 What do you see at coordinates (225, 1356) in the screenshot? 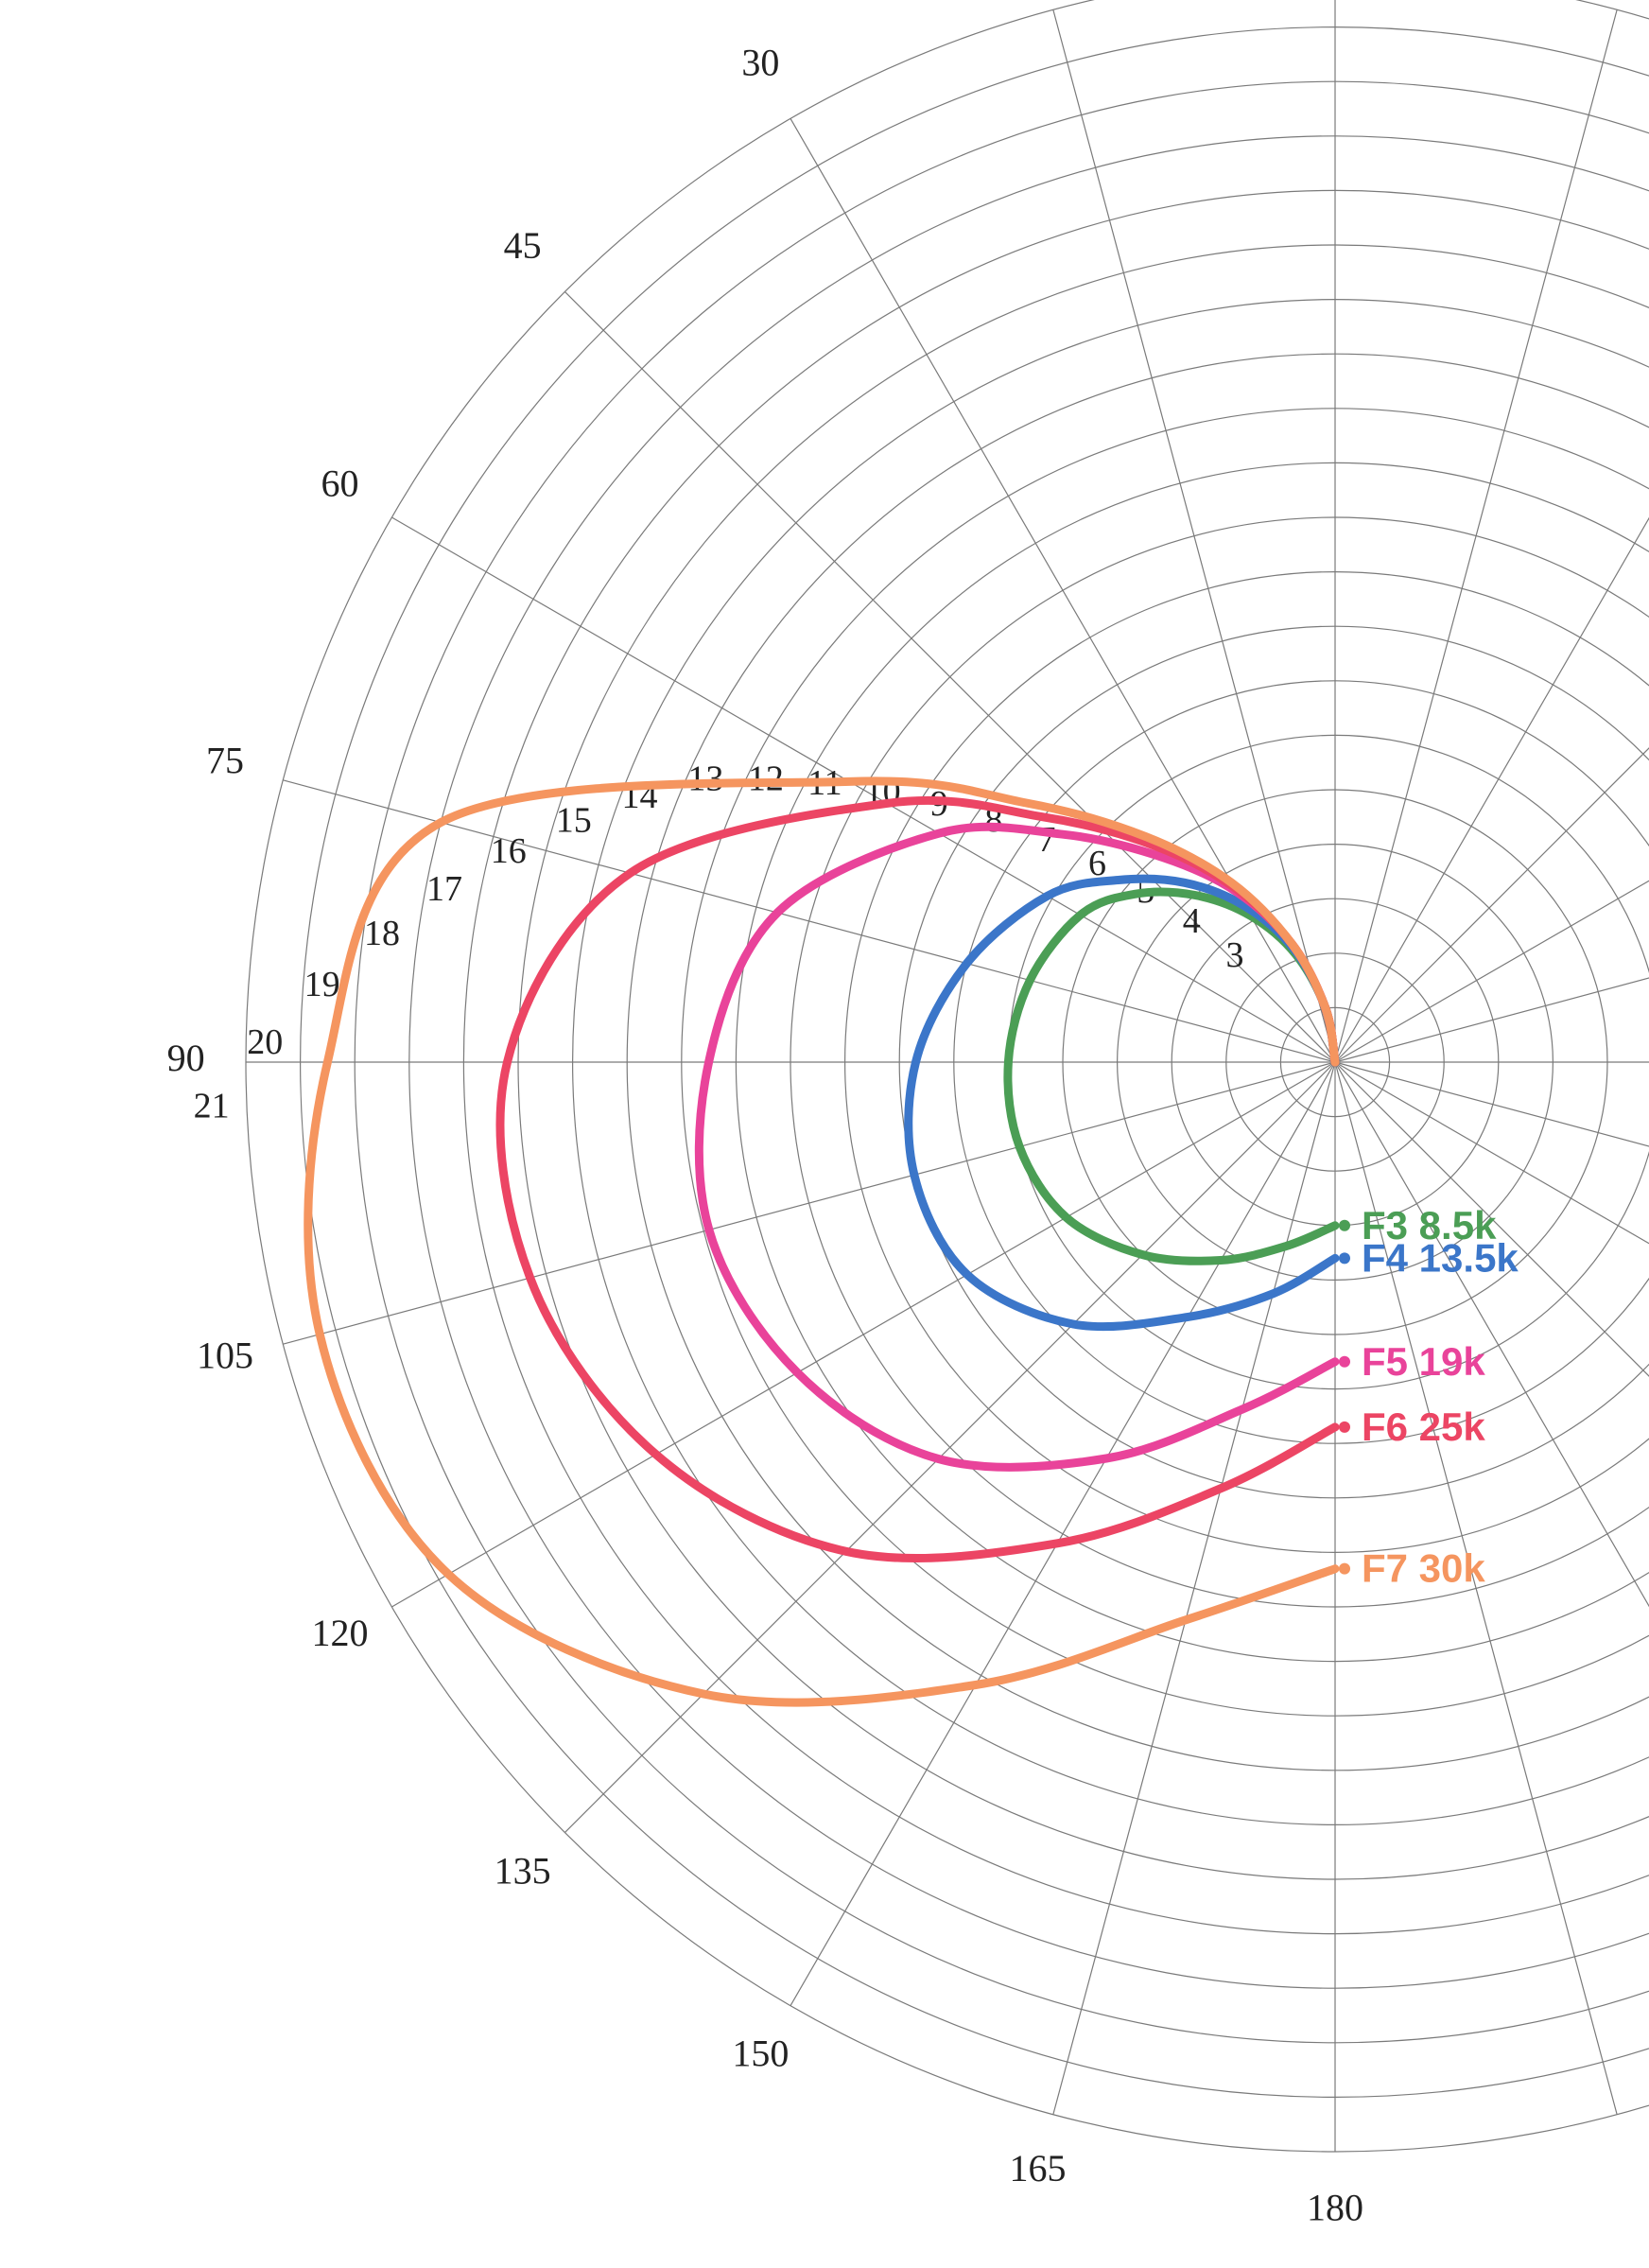
I see `angle-tick-label: 105` at bounding box center [225, 1356].